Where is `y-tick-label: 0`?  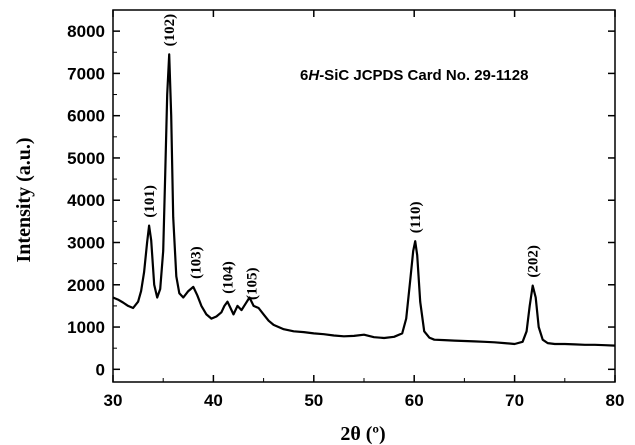 y-tick-label: 0 is located at coordinates (100, 369).